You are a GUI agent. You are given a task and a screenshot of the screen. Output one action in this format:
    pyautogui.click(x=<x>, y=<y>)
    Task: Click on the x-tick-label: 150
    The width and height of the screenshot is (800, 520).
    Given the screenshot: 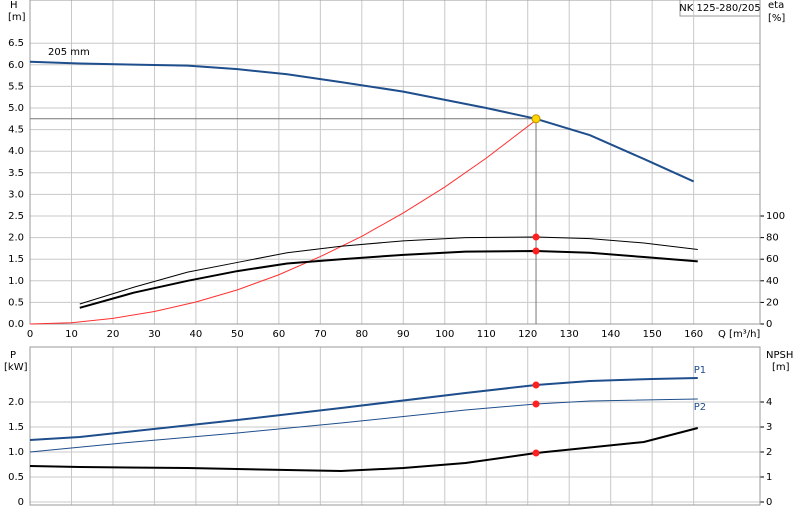 What is the action you would take?
    pyautogui.click(x=652, y=334)
    